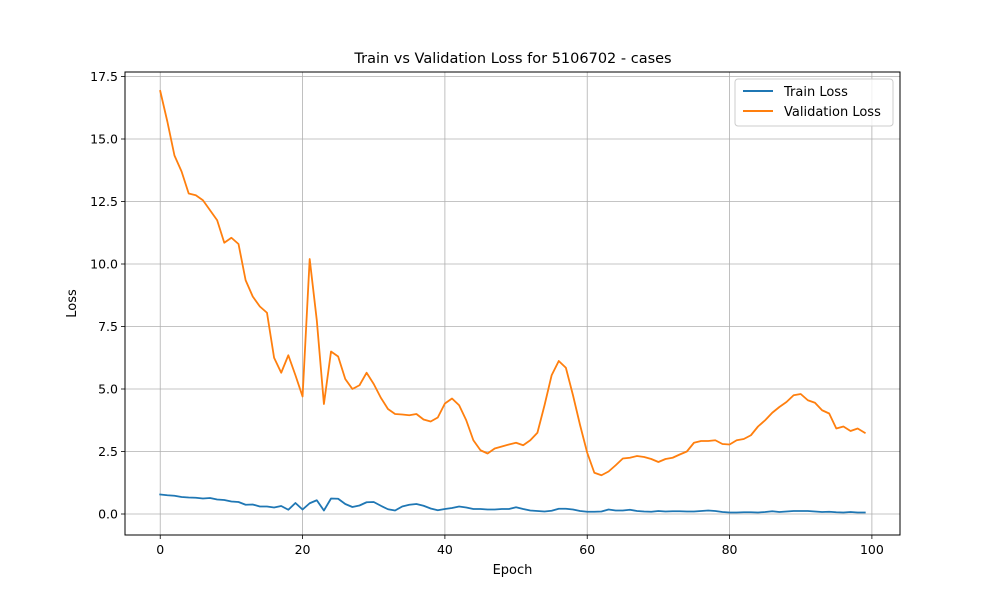 The height and width of the screenshot is (600, 1000). Describe the element at coordinates (730, 549) in the screenshot. I see `x-tick-label: 80` at that location.